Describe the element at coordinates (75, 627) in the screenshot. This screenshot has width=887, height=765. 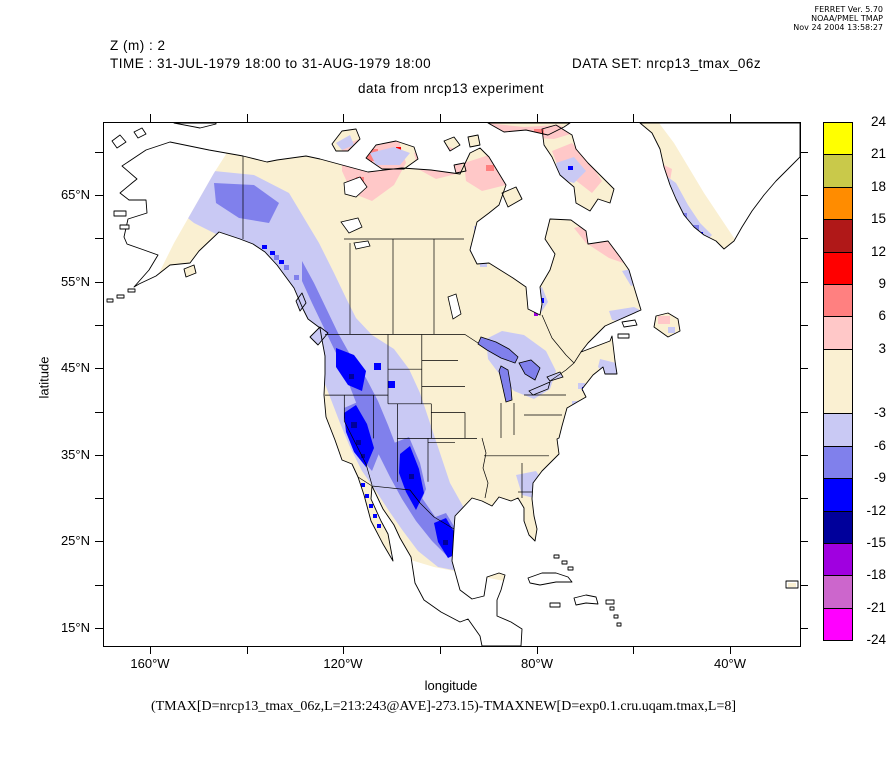
I see `y-tick-label: 15°N` at that location.